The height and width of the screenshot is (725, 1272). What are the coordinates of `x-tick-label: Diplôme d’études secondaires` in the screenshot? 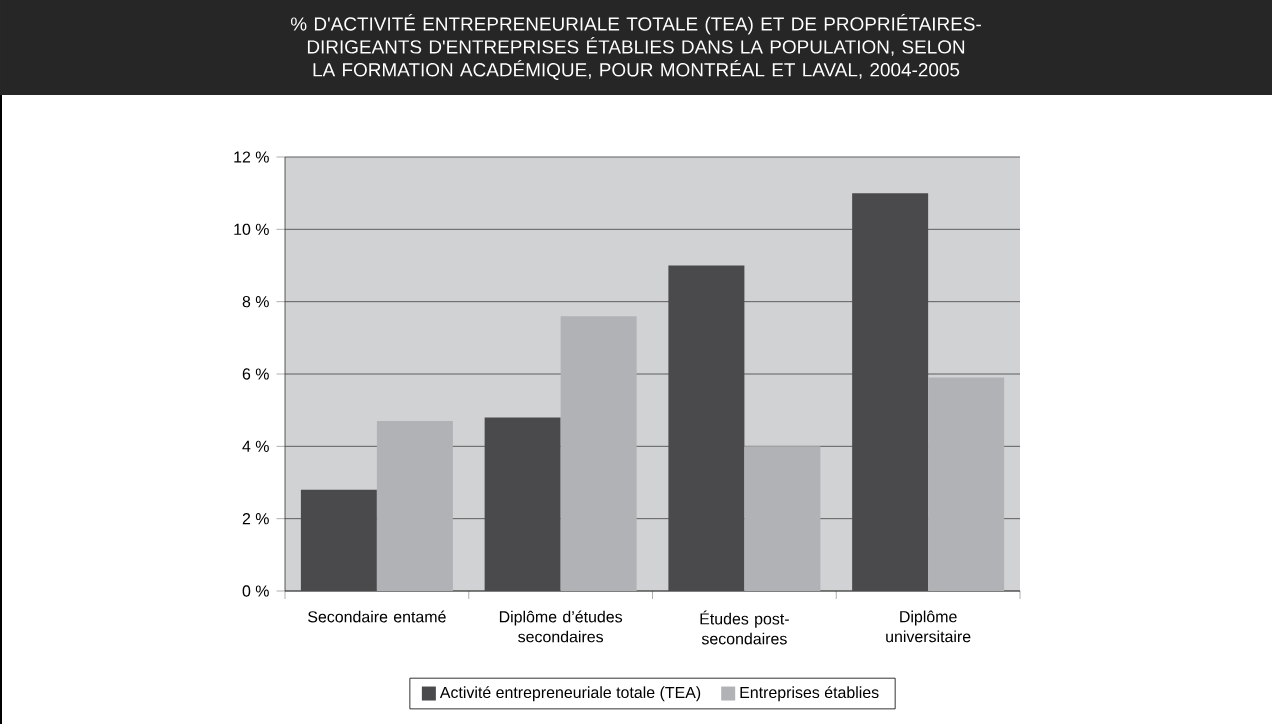 It's located at (561, 626).